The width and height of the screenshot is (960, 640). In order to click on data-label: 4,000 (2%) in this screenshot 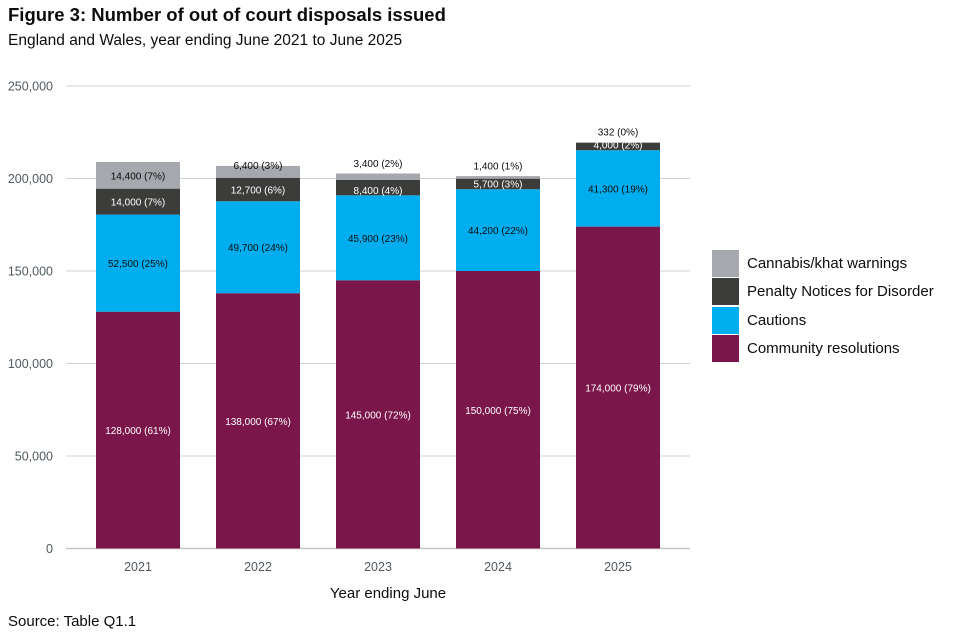, I will do `click(618, 146)`.